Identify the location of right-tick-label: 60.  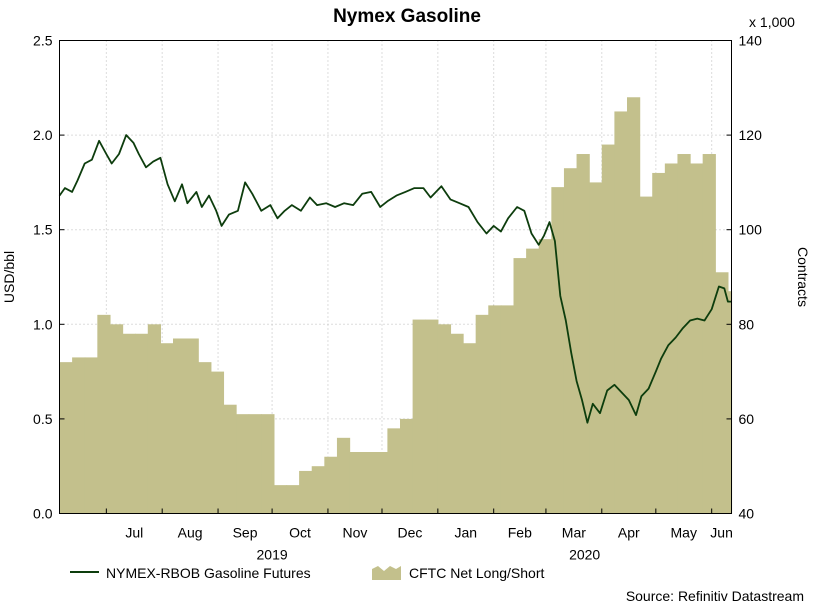
(747, 419).